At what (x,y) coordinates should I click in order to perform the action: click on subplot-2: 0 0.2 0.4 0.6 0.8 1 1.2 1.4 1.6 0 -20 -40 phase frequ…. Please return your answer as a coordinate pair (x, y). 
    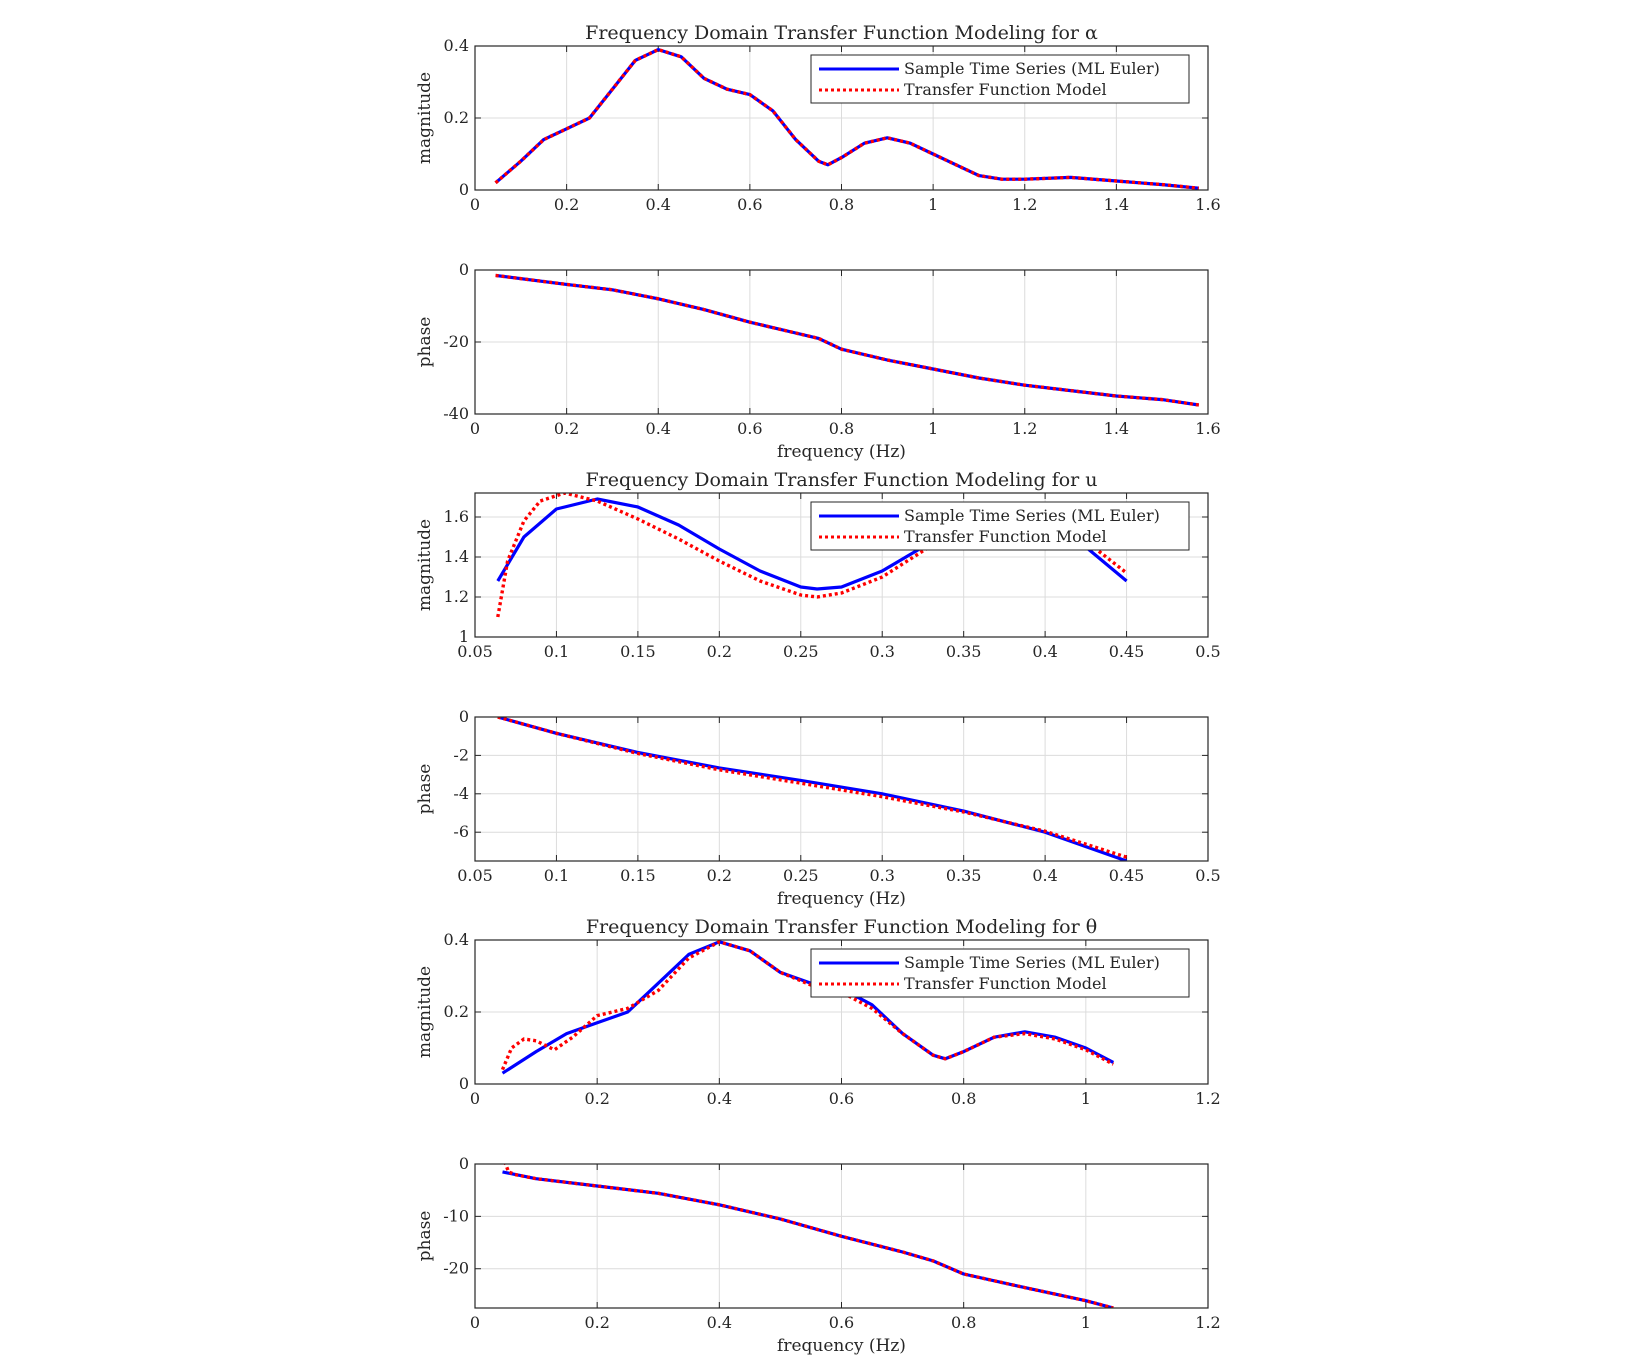
    Looking at the image, I should click on (818, 361).